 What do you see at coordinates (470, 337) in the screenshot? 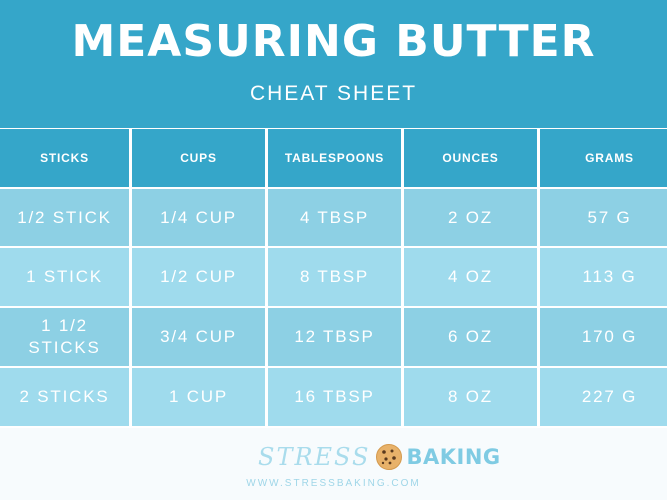
I see `table-cell: 6 OZ` at bounding box center [470, 337].